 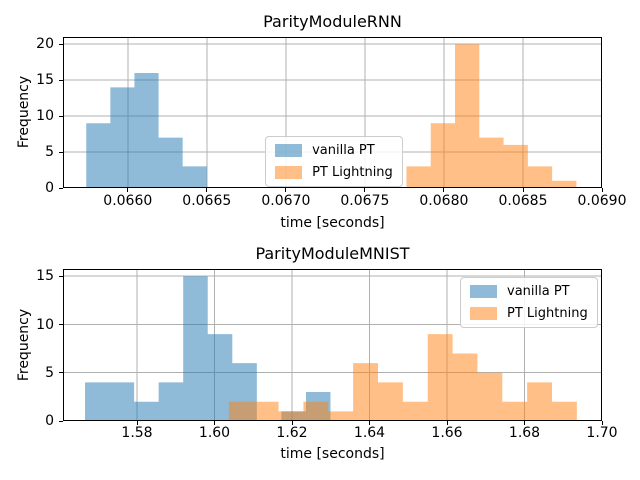 What do you see at coordinates (207, 201) in the screenshot?
I see `x-tick-label: 0.0665` at bounding box center [207, 201].